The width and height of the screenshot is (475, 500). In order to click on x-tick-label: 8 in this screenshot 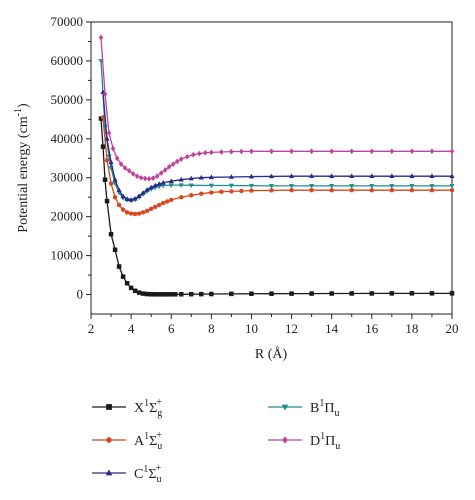, I will do `click(211, 328)`.